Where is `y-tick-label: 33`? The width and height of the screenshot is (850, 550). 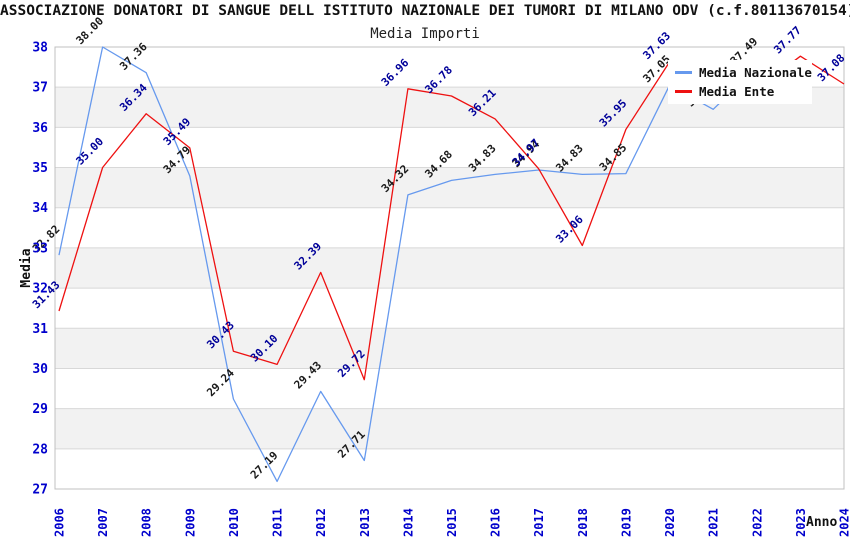 y-tick-label: 33 is located at coordinates (40, 248).